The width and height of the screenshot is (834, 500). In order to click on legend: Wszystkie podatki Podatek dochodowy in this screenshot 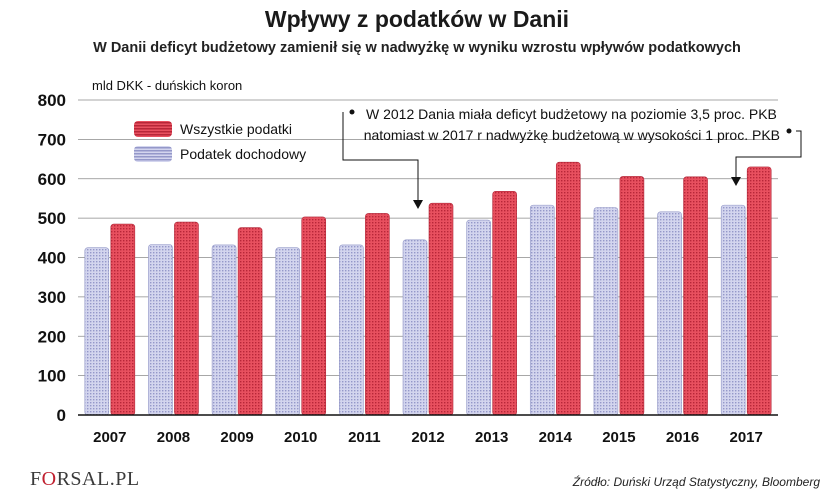, I will do `click(220, 143)`.